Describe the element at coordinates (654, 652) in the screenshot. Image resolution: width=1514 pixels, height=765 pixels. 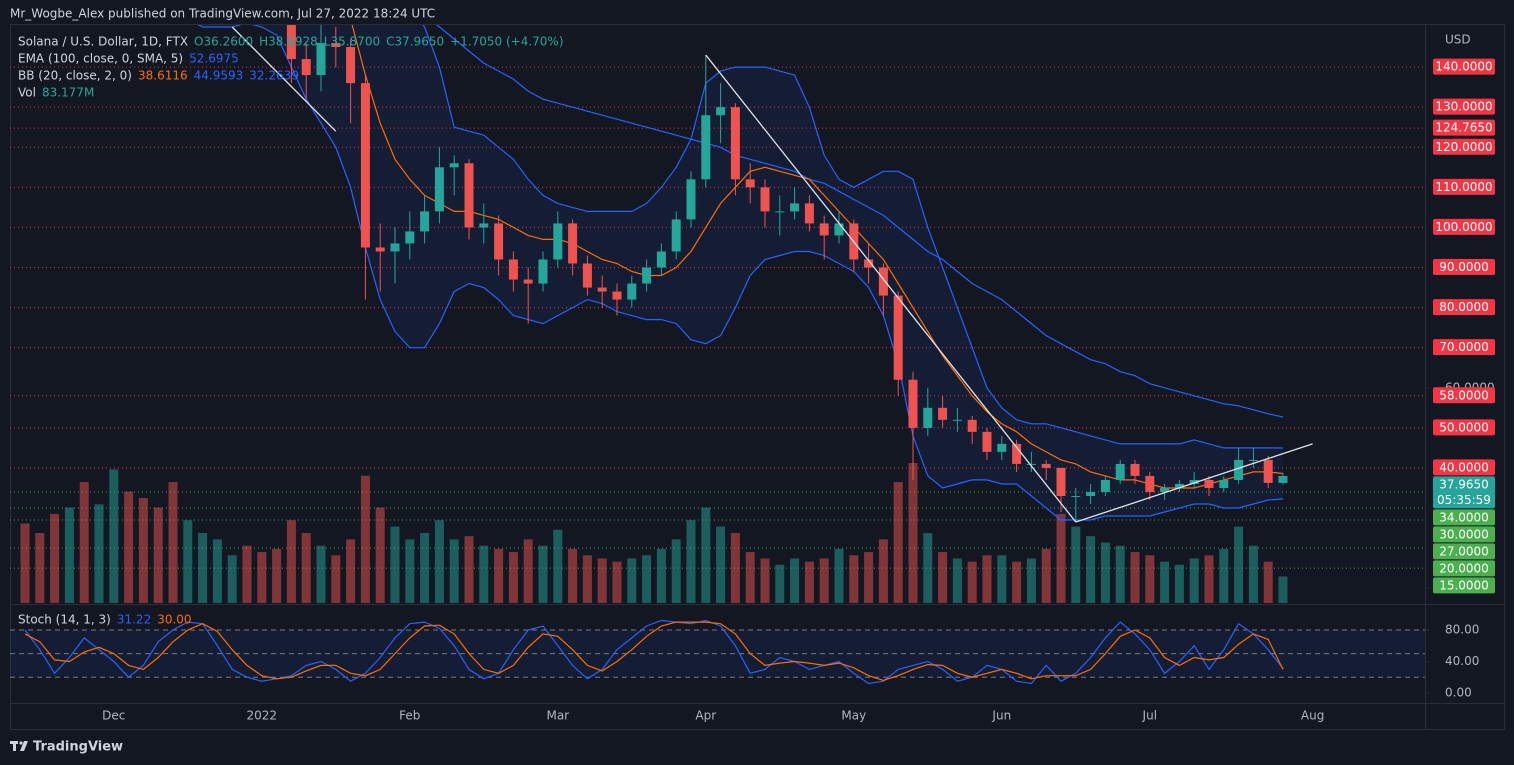
I see `stoch-line` at that location.